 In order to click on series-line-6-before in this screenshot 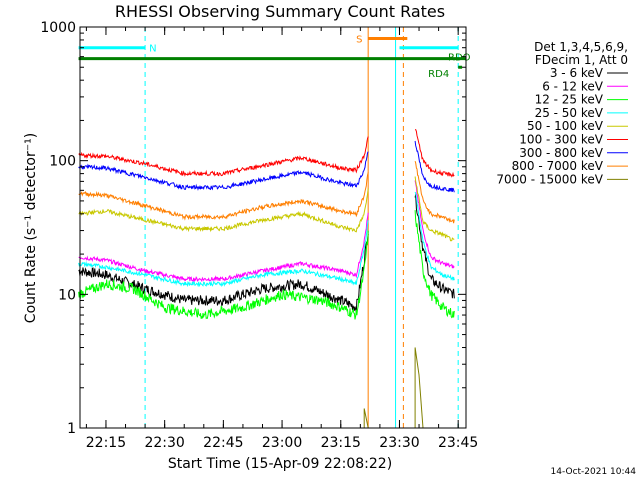, I will do `click(223, 171)`.